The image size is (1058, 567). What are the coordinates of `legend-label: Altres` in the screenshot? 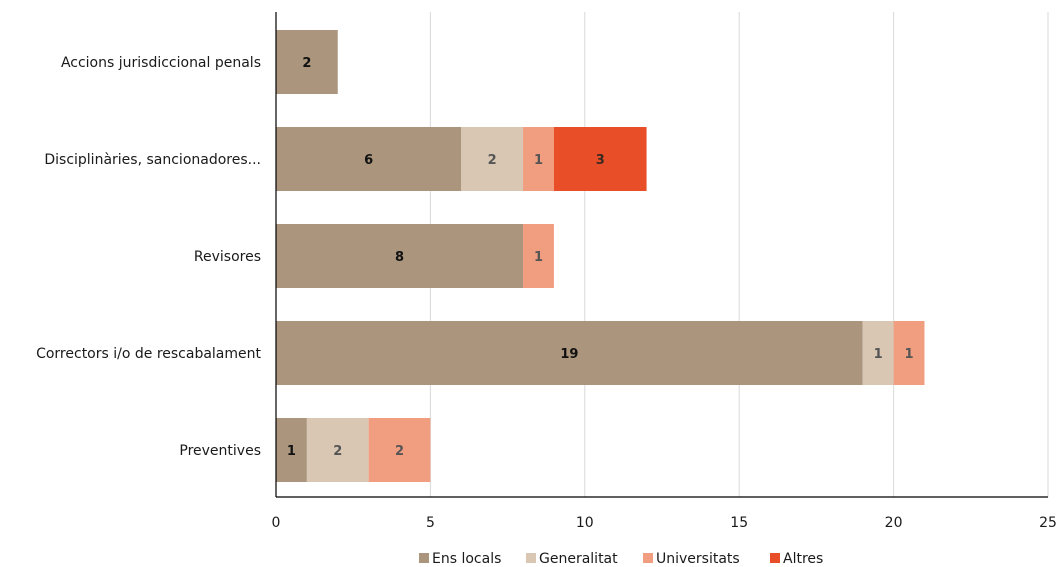 It's located at (803, 559).